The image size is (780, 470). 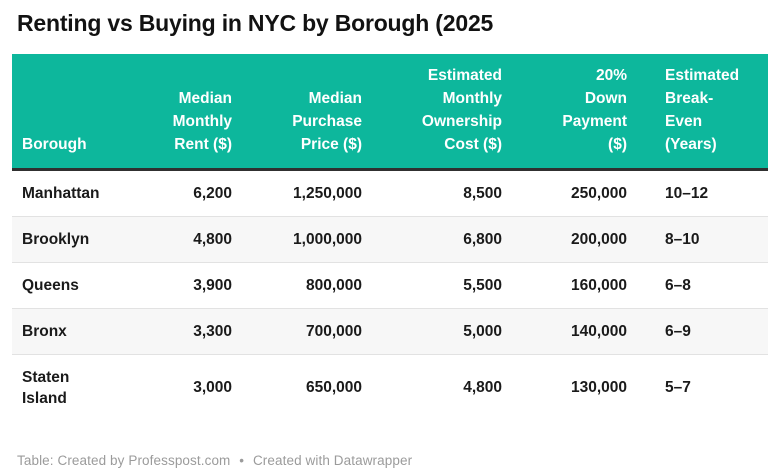 What do you see at coordinates (67, 285) in the screenshot?
I see `cell-borough: Queens` at bounding box center [67, 285].